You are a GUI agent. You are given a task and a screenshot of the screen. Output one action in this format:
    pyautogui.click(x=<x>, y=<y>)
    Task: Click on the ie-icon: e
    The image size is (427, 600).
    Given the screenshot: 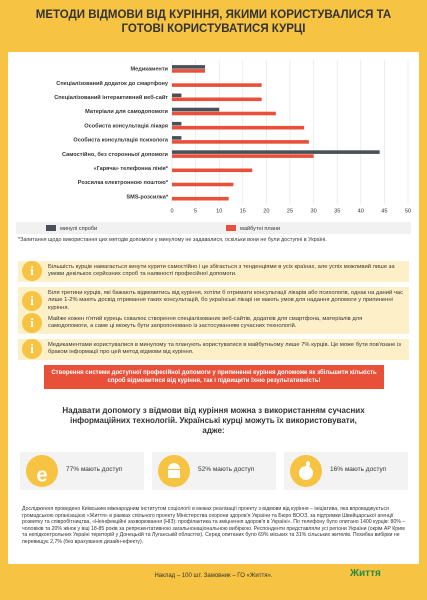 What is the action you would take?
    pyautogui.click(x=42, y=471)
    